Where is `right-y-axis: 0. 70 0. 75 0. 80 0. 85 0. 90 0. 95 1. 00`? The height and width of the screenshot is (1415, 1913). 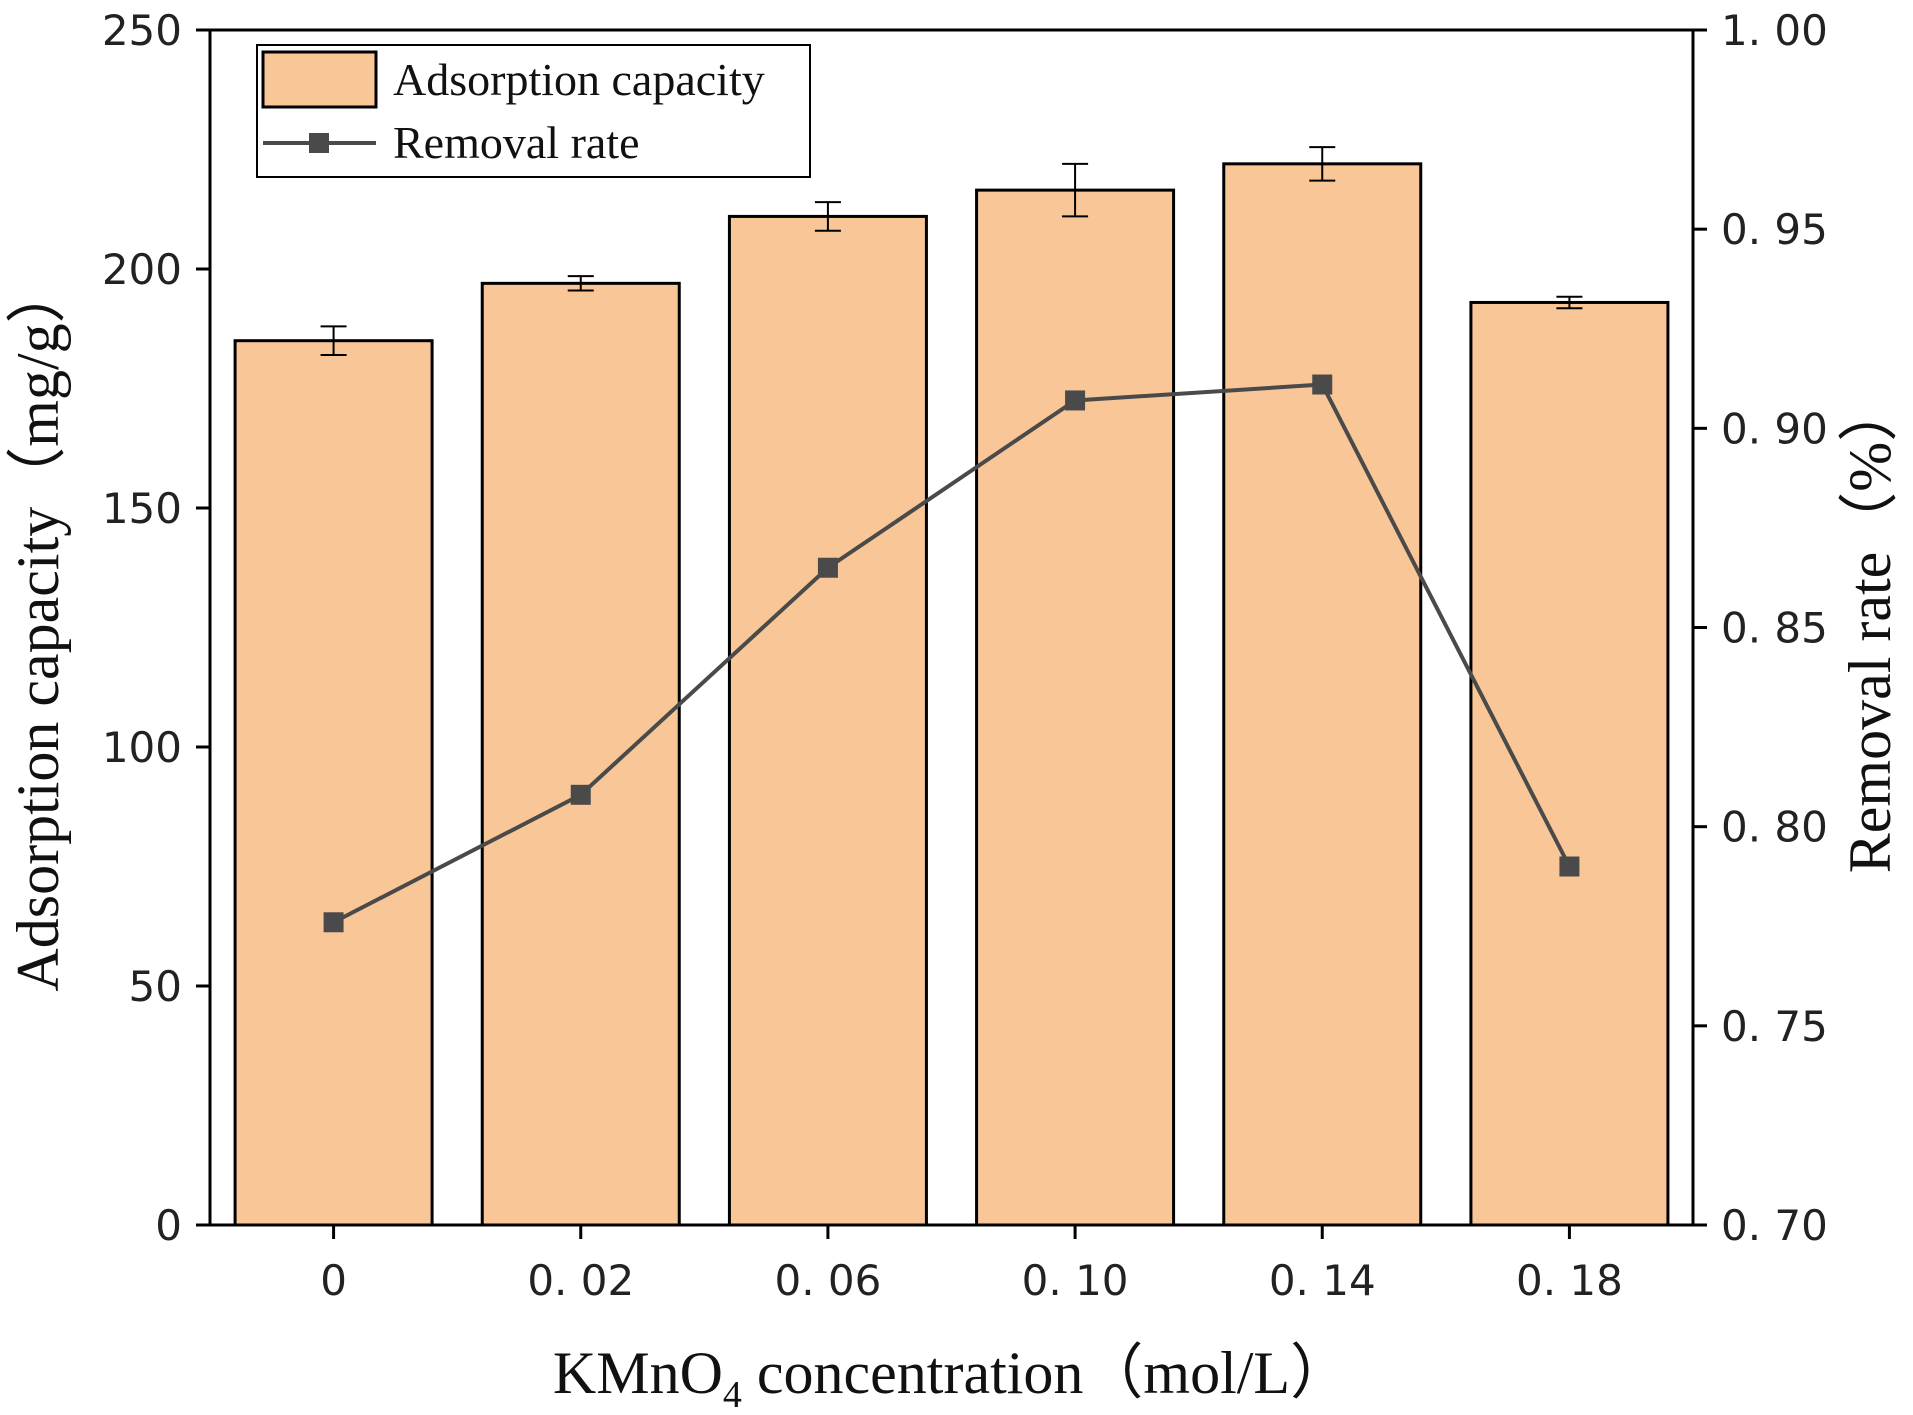
right-y-axis: 0. 70 0. 75 0. 80 0. 85 0. 90 0. 95 1. 00 is located at coordinates (1760, 628).